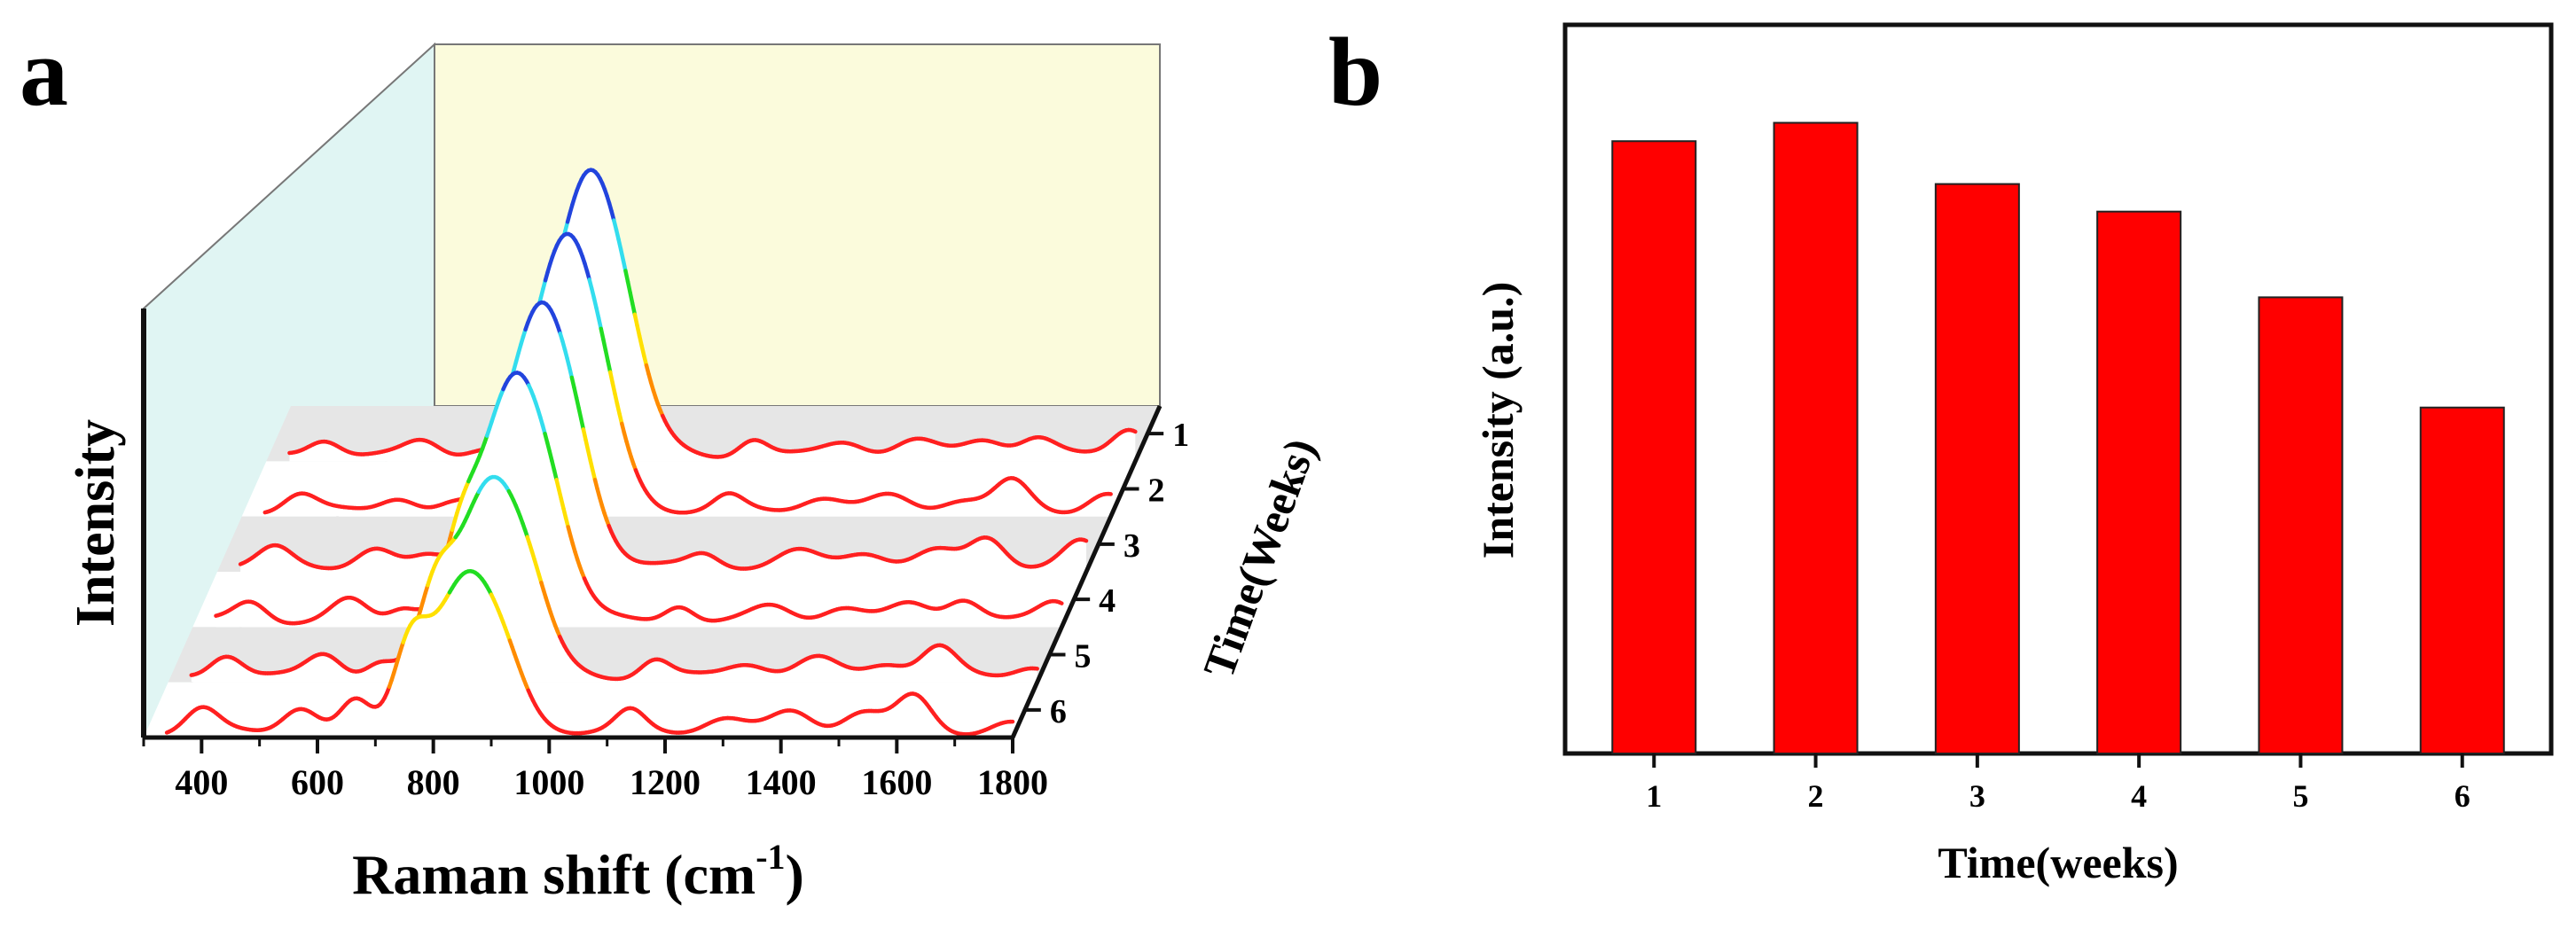 The image size is (2576, 929). Describe the element at coordinates (665, 782) in the screenshot. I see `x-tick-label: 1200` at that location.